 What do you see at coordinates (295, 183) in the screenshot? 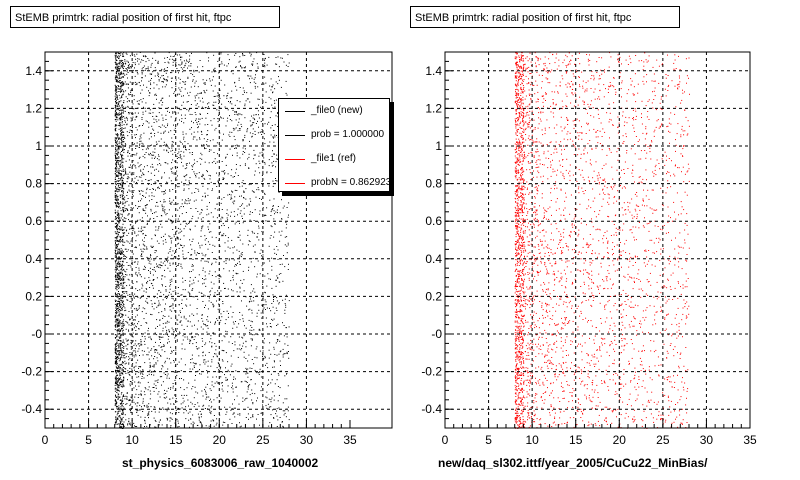
I see `legend-line-probn` at bounding box center [295, 183].